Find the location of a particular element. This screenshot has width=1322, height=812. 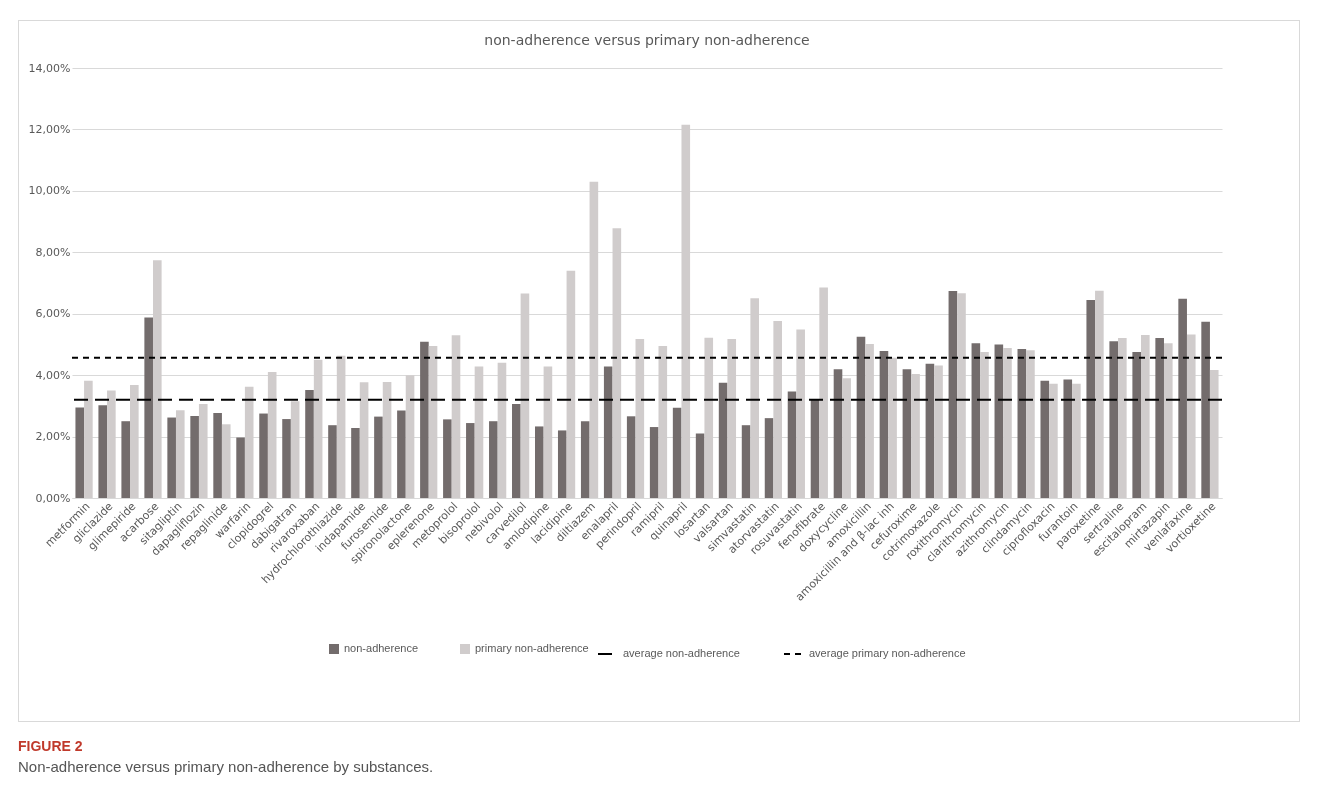

legend-label: primary non-adherence is located at coordinates (532, 648).